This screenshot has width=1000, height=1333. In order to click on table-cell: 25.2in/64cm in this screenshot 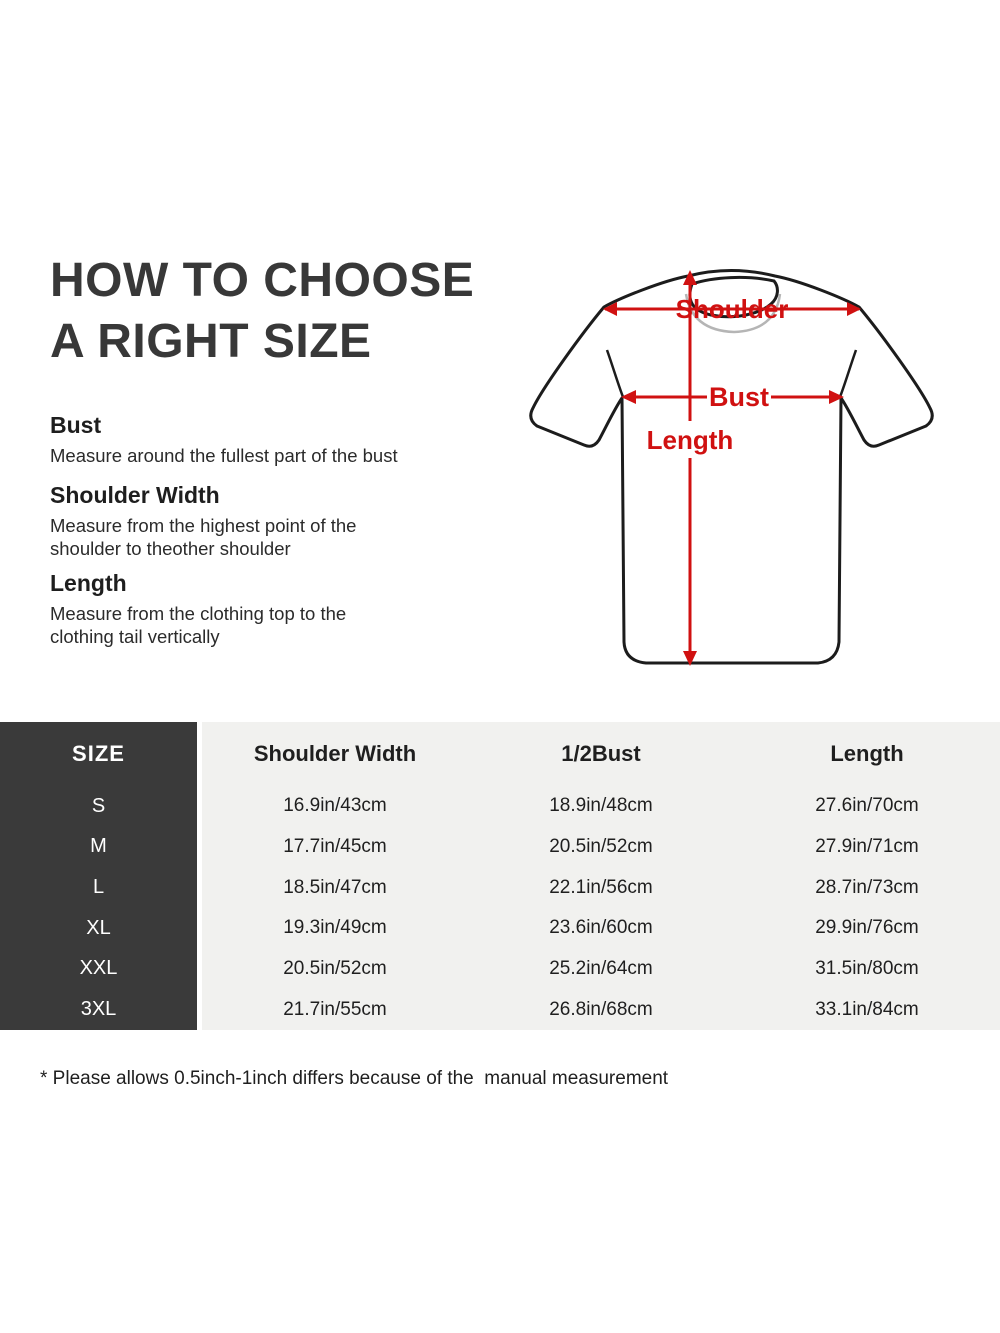, I will do `click(601, 969)`.